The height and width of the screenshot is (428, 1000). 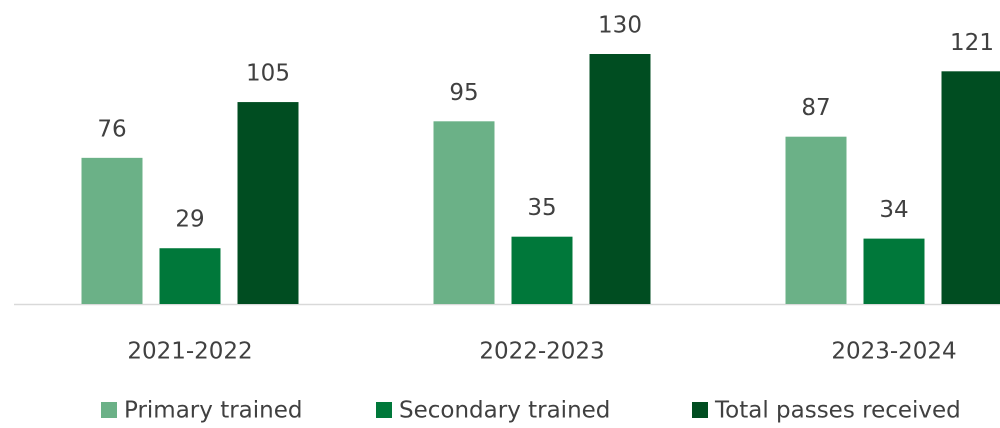 I want to click on data-label: 35, so click(x=541, y=208).